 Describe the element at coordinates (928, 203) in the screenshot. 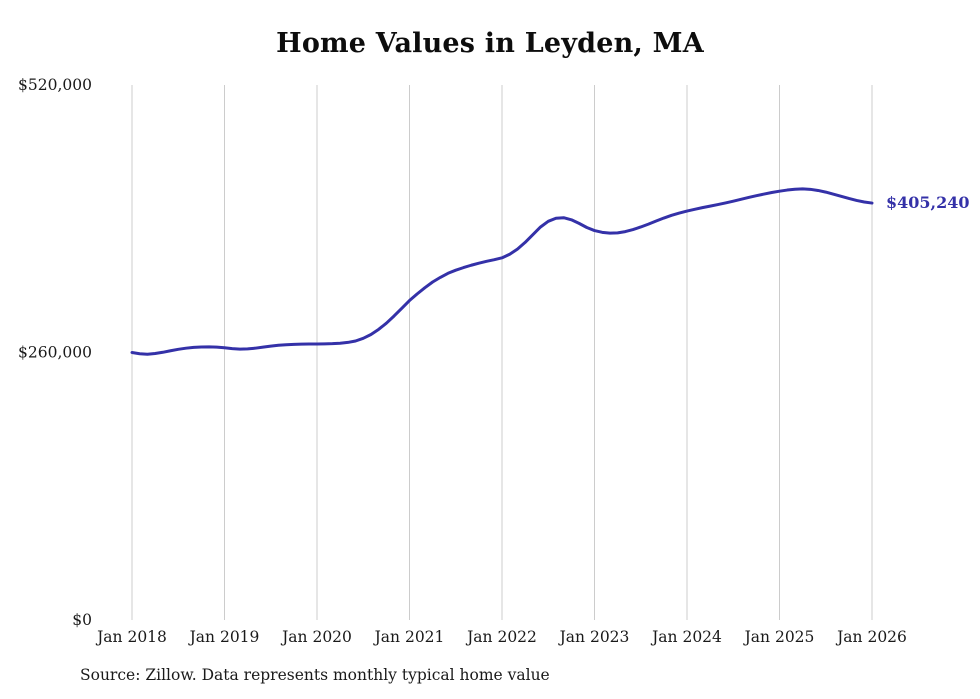

I see `end-value-label: $405,240` at that location.